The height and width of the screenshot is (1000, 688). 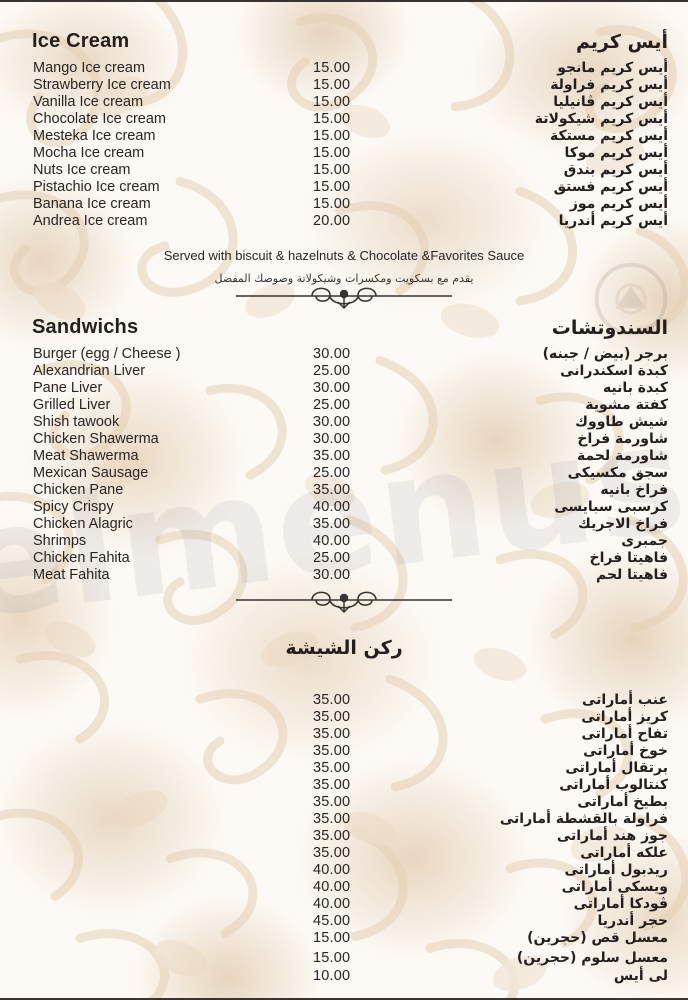 I want to click on item-name-en: Banana Ice cream, so click(x=92, y=204).